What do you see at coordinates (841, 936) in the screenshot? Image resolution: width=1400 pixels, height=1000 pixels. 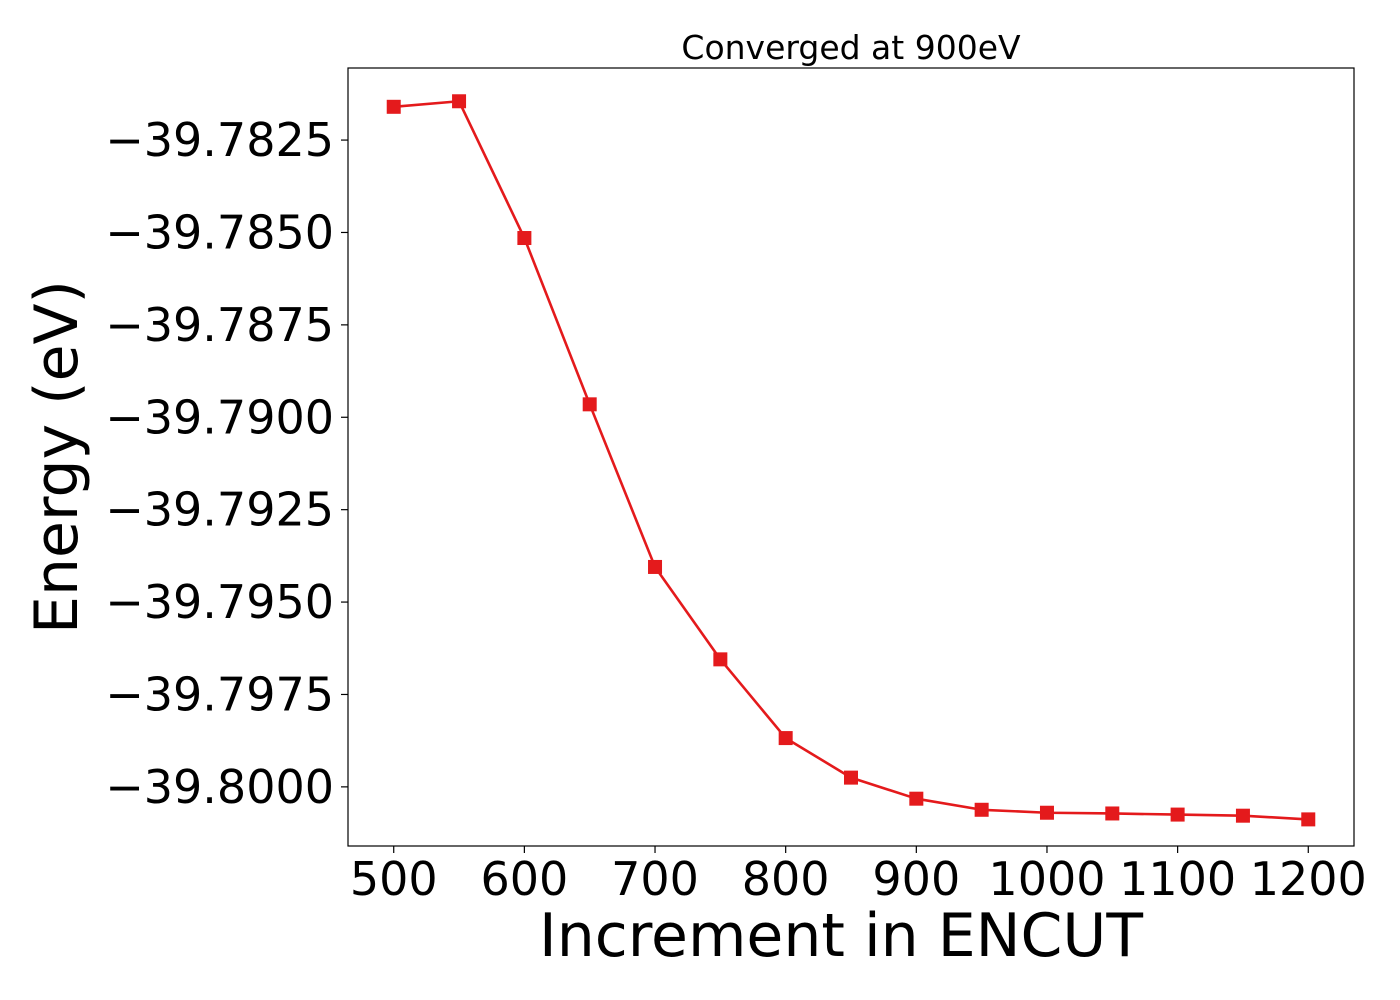 I see `x-axis-label: Increment in ENCUT` at bounding box center [841, 936].